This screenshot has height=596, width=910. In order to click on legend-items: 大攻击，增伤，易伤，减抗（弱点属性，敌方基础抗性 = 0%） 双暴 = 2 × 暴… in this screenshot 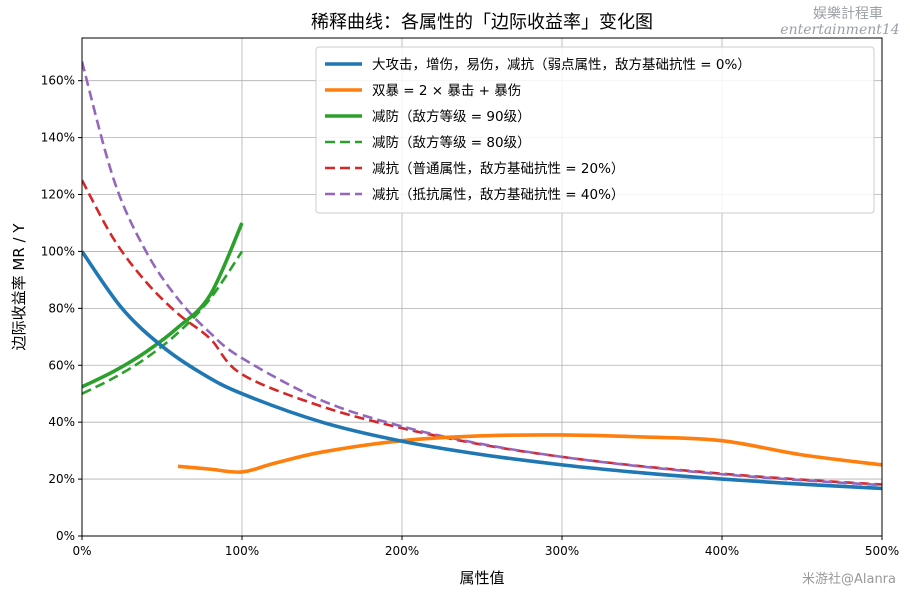, I will do `click(538, 129)`.